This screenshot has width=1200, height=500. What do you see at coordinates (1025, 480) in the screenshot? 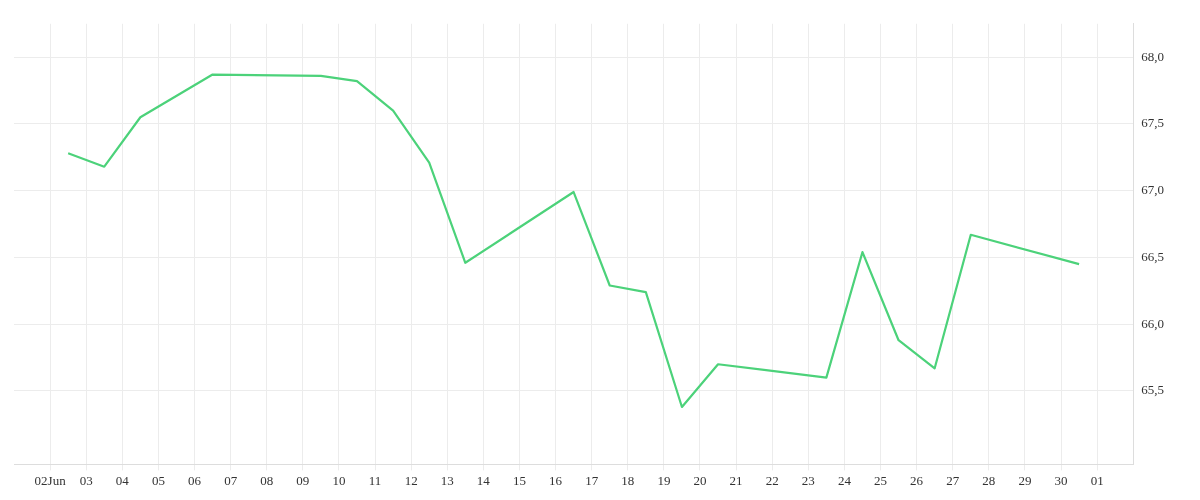
I see `x-tick-label: 29` at bounding box center [1025, 480].